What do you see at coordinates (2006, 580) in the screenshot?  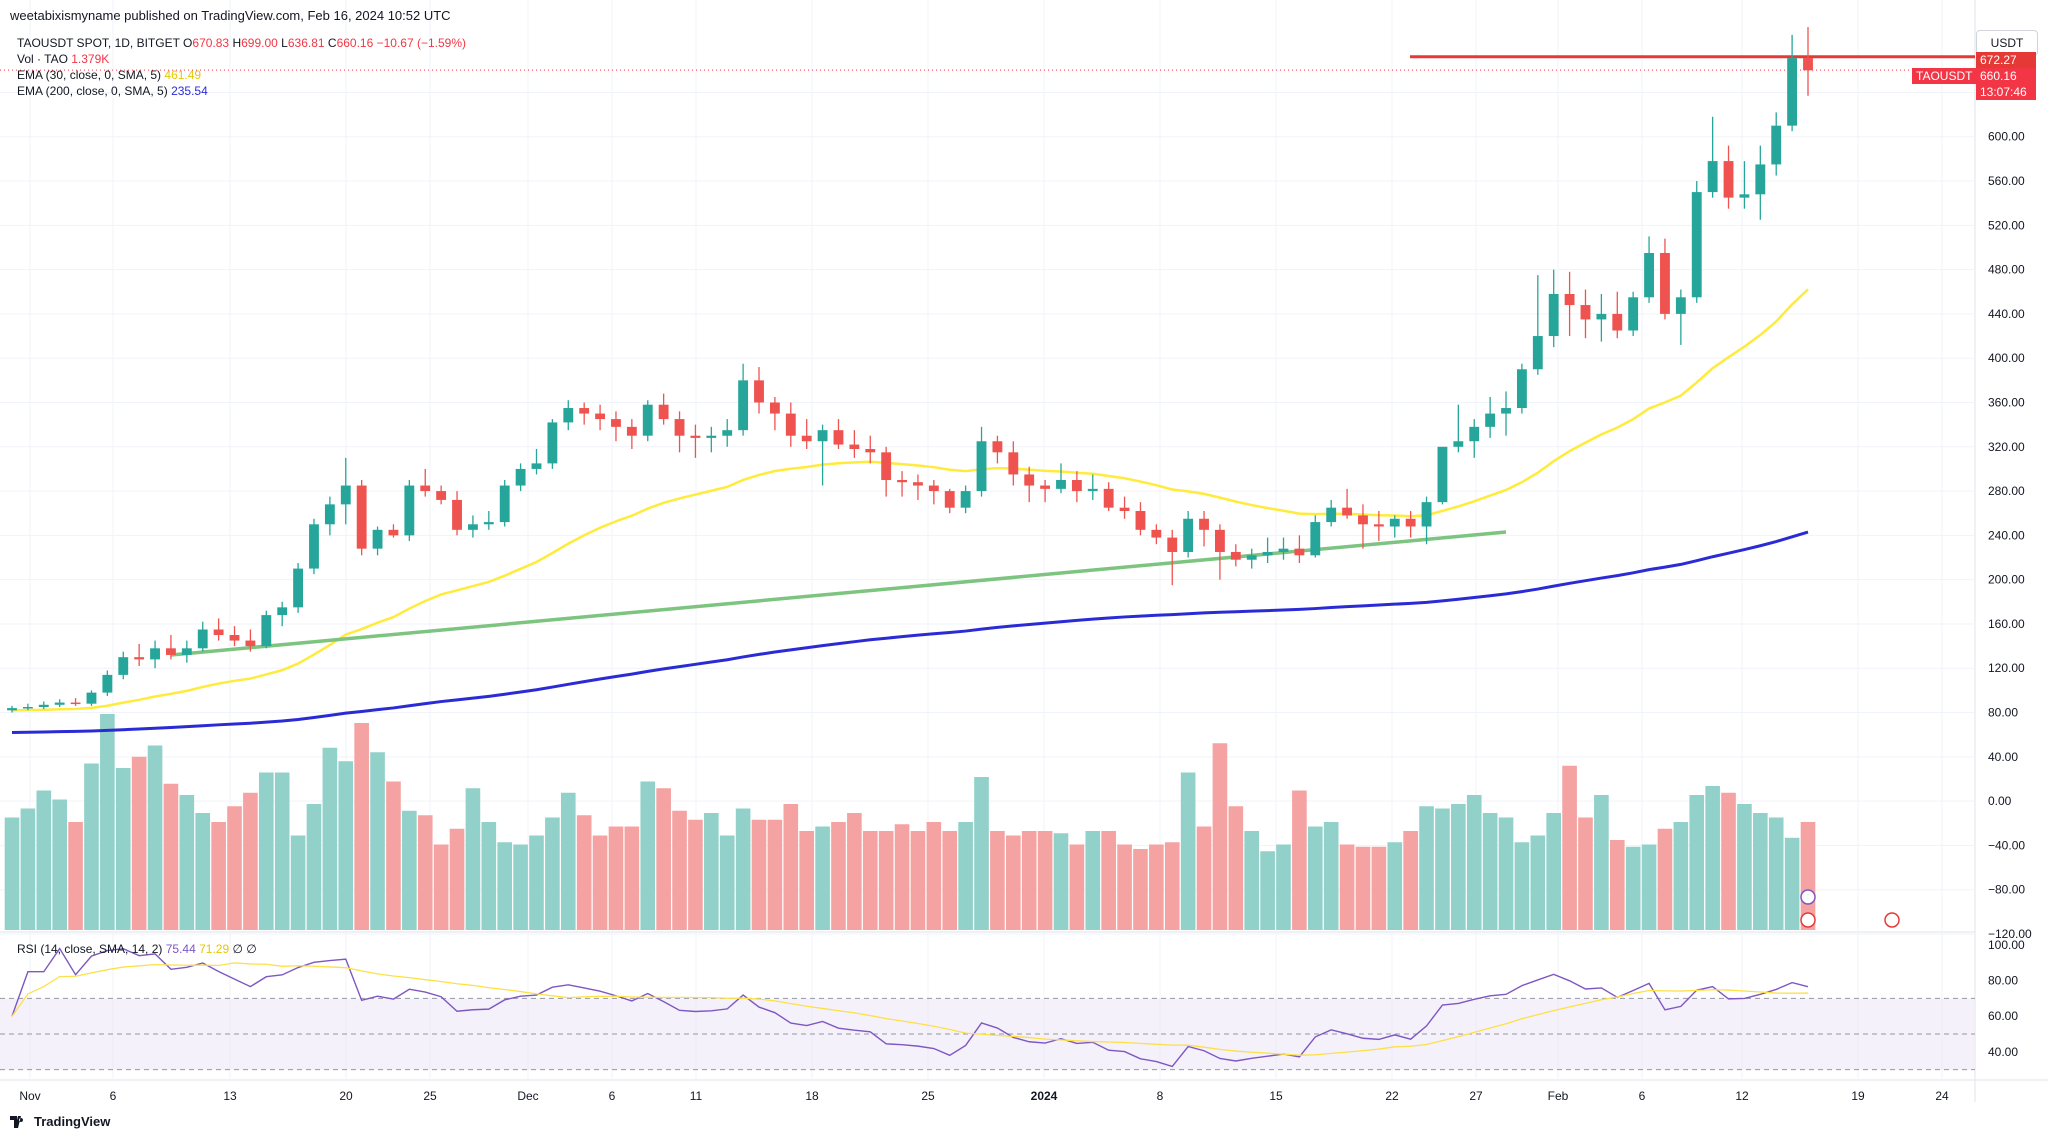 I see `y-tick-label: 200.00` at bounding box center [2006, 580].